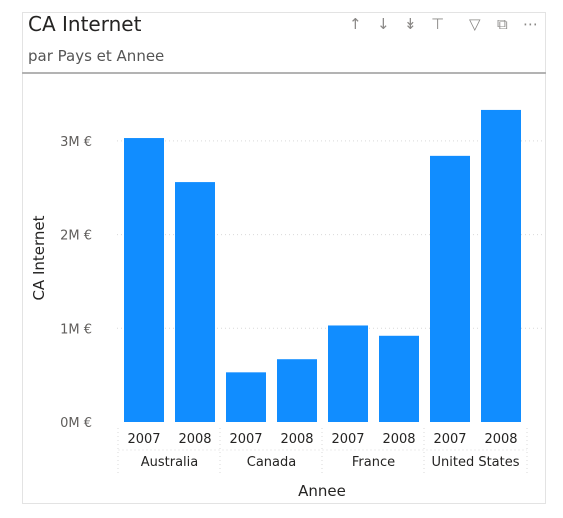 The height and width of the screenshot is (518, 563). I want to click on arrow-up-icon: ↑, so click(355, 24).